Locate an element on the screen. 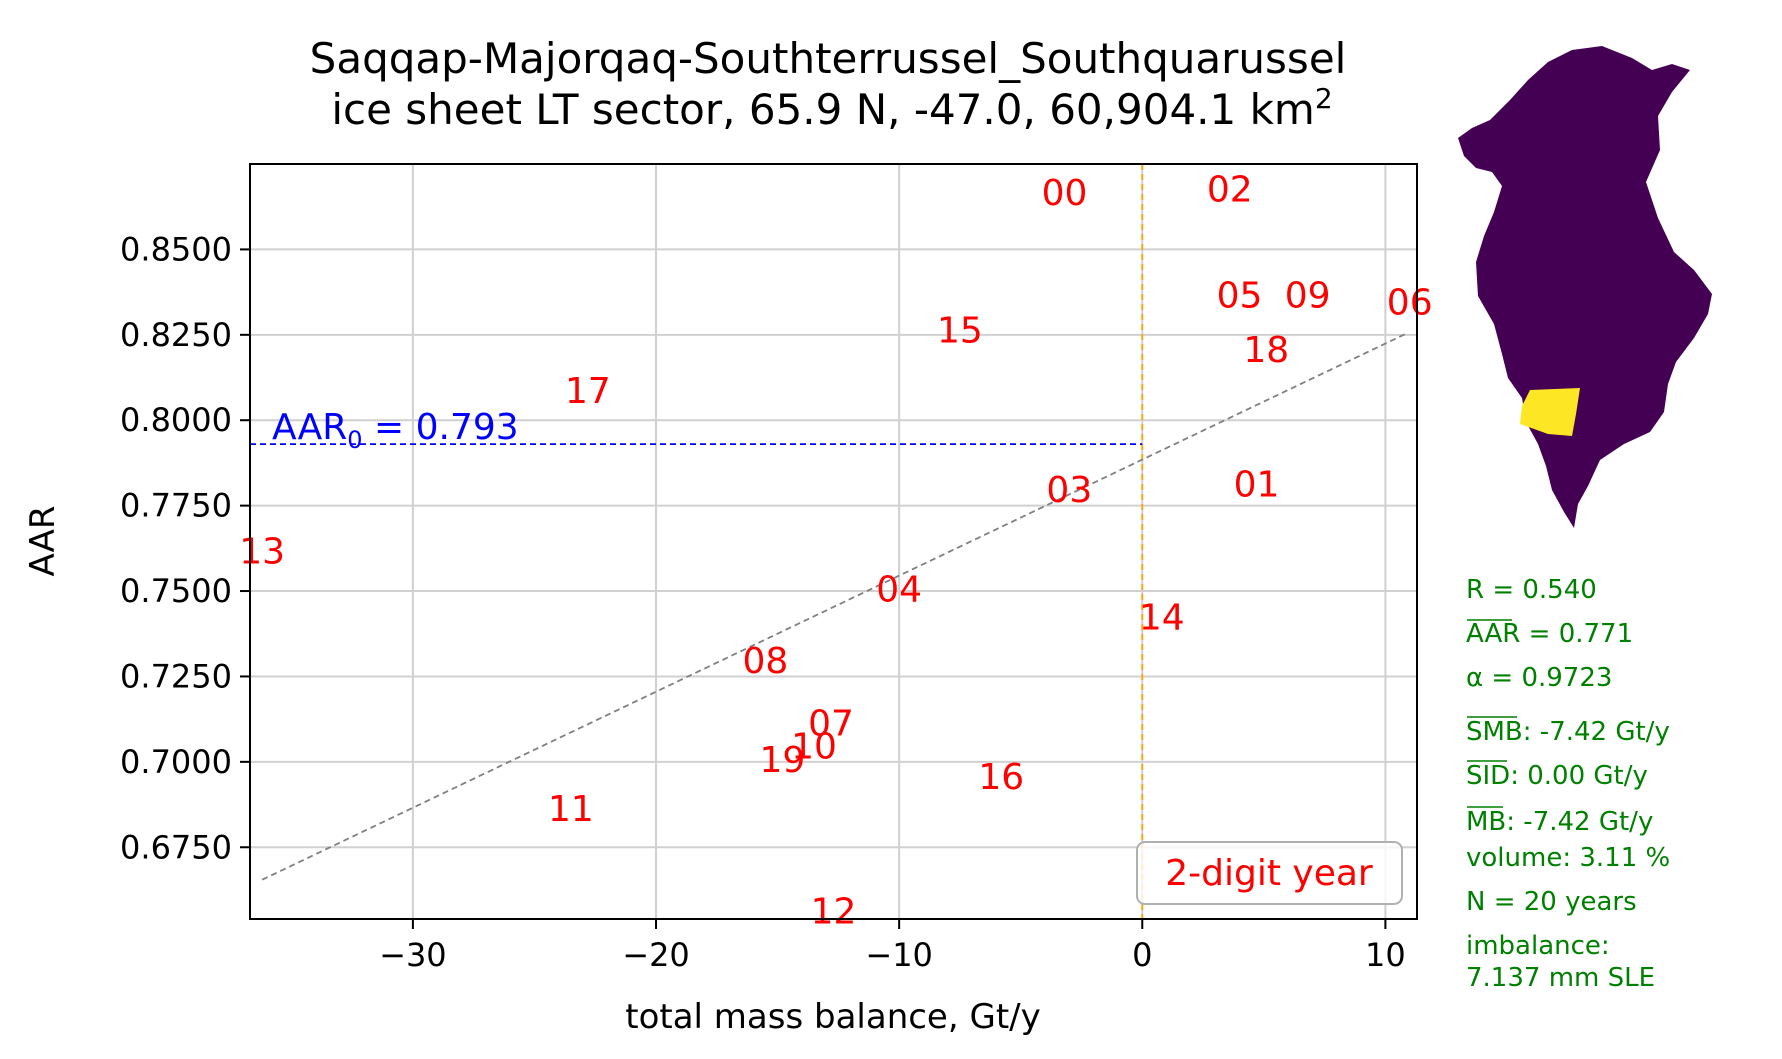  stat-sid: SID: 0.00 Gt/y is located at coordinates (1557, 776).